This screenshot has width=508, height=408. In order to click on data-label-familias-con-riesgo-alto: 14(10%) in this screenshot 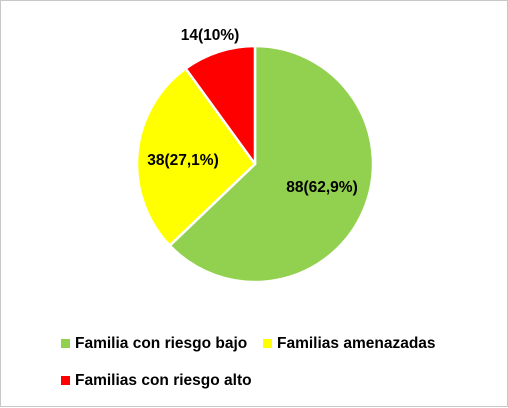, I will do `click(210, 35)`.